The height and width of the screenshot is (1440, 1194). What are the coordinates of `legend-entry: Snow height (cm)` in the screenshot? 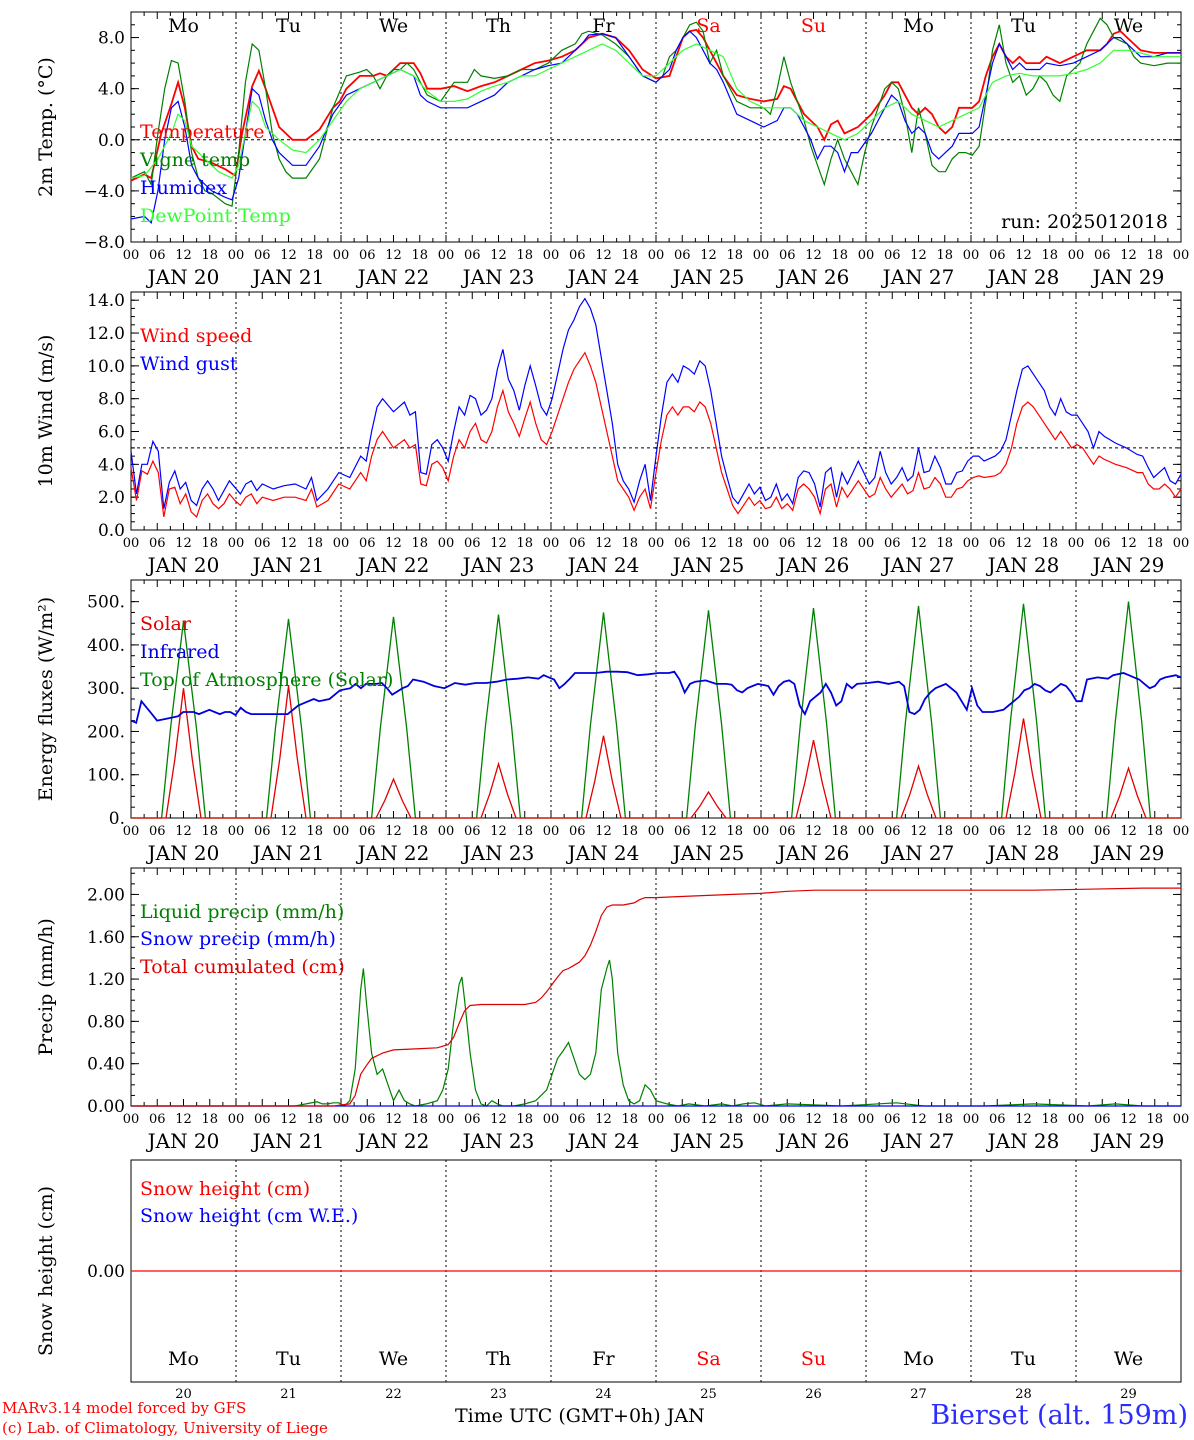 It's located at (225, 1189).